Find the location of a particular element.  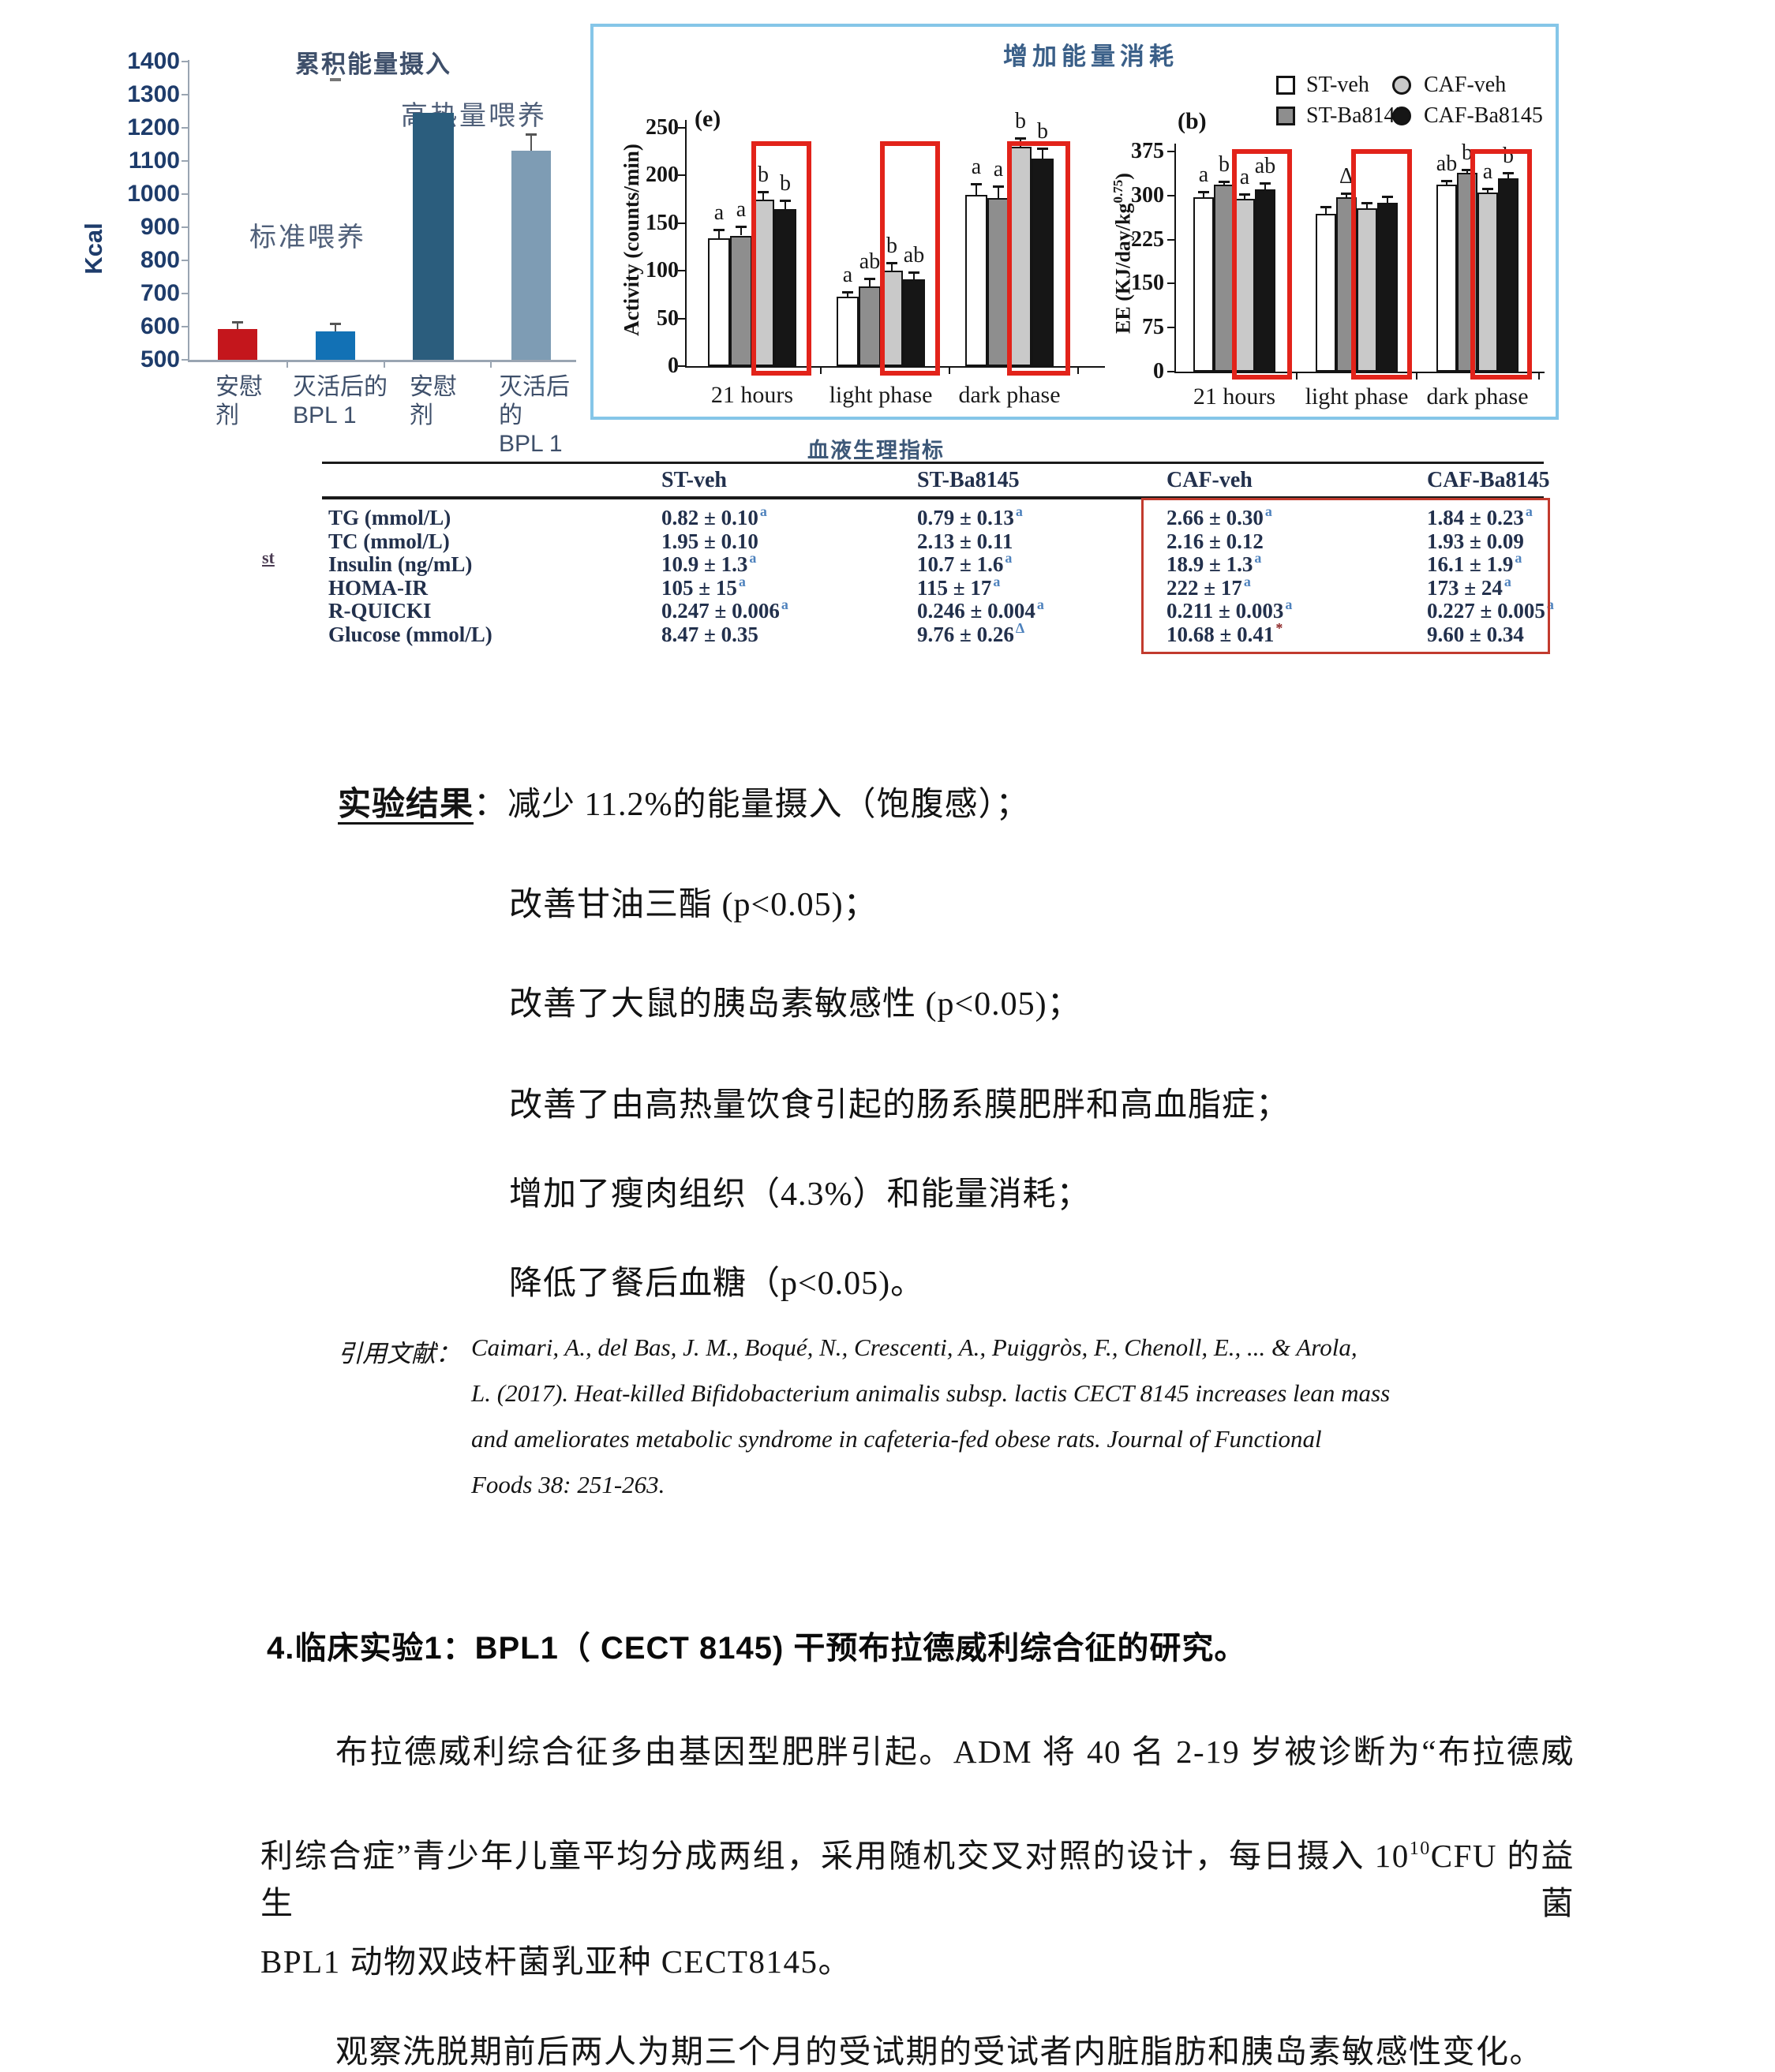

chart-title: 累积能量摄入 is located at coordinates (373, 64).